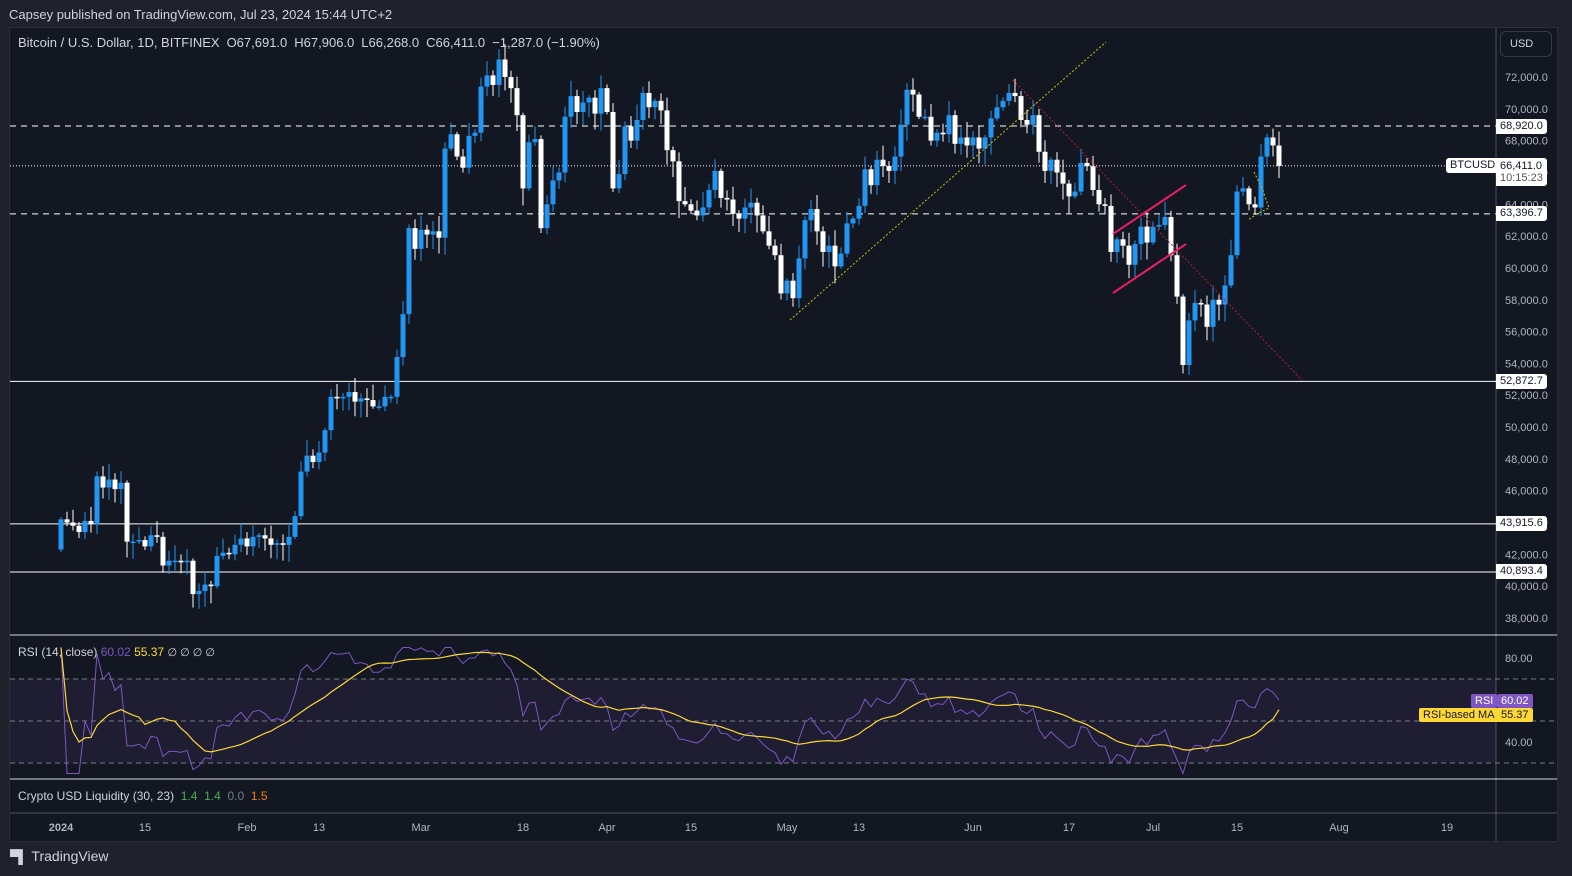  Describe the element at coordinates (1521, 177) in the screenshot. I see `bar-countdown: 10:15:23` at that location.